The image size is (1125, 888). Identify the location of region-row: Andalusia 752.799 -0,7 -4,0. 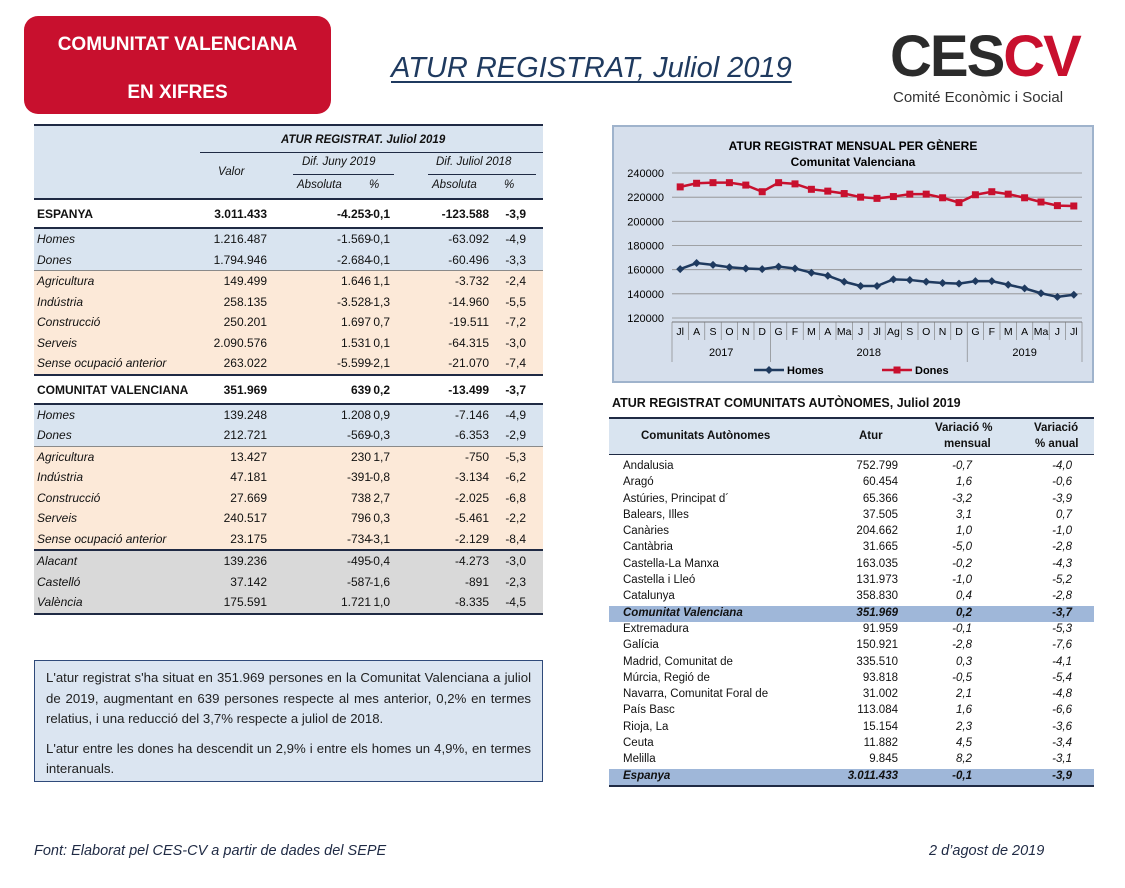
(851, 467).